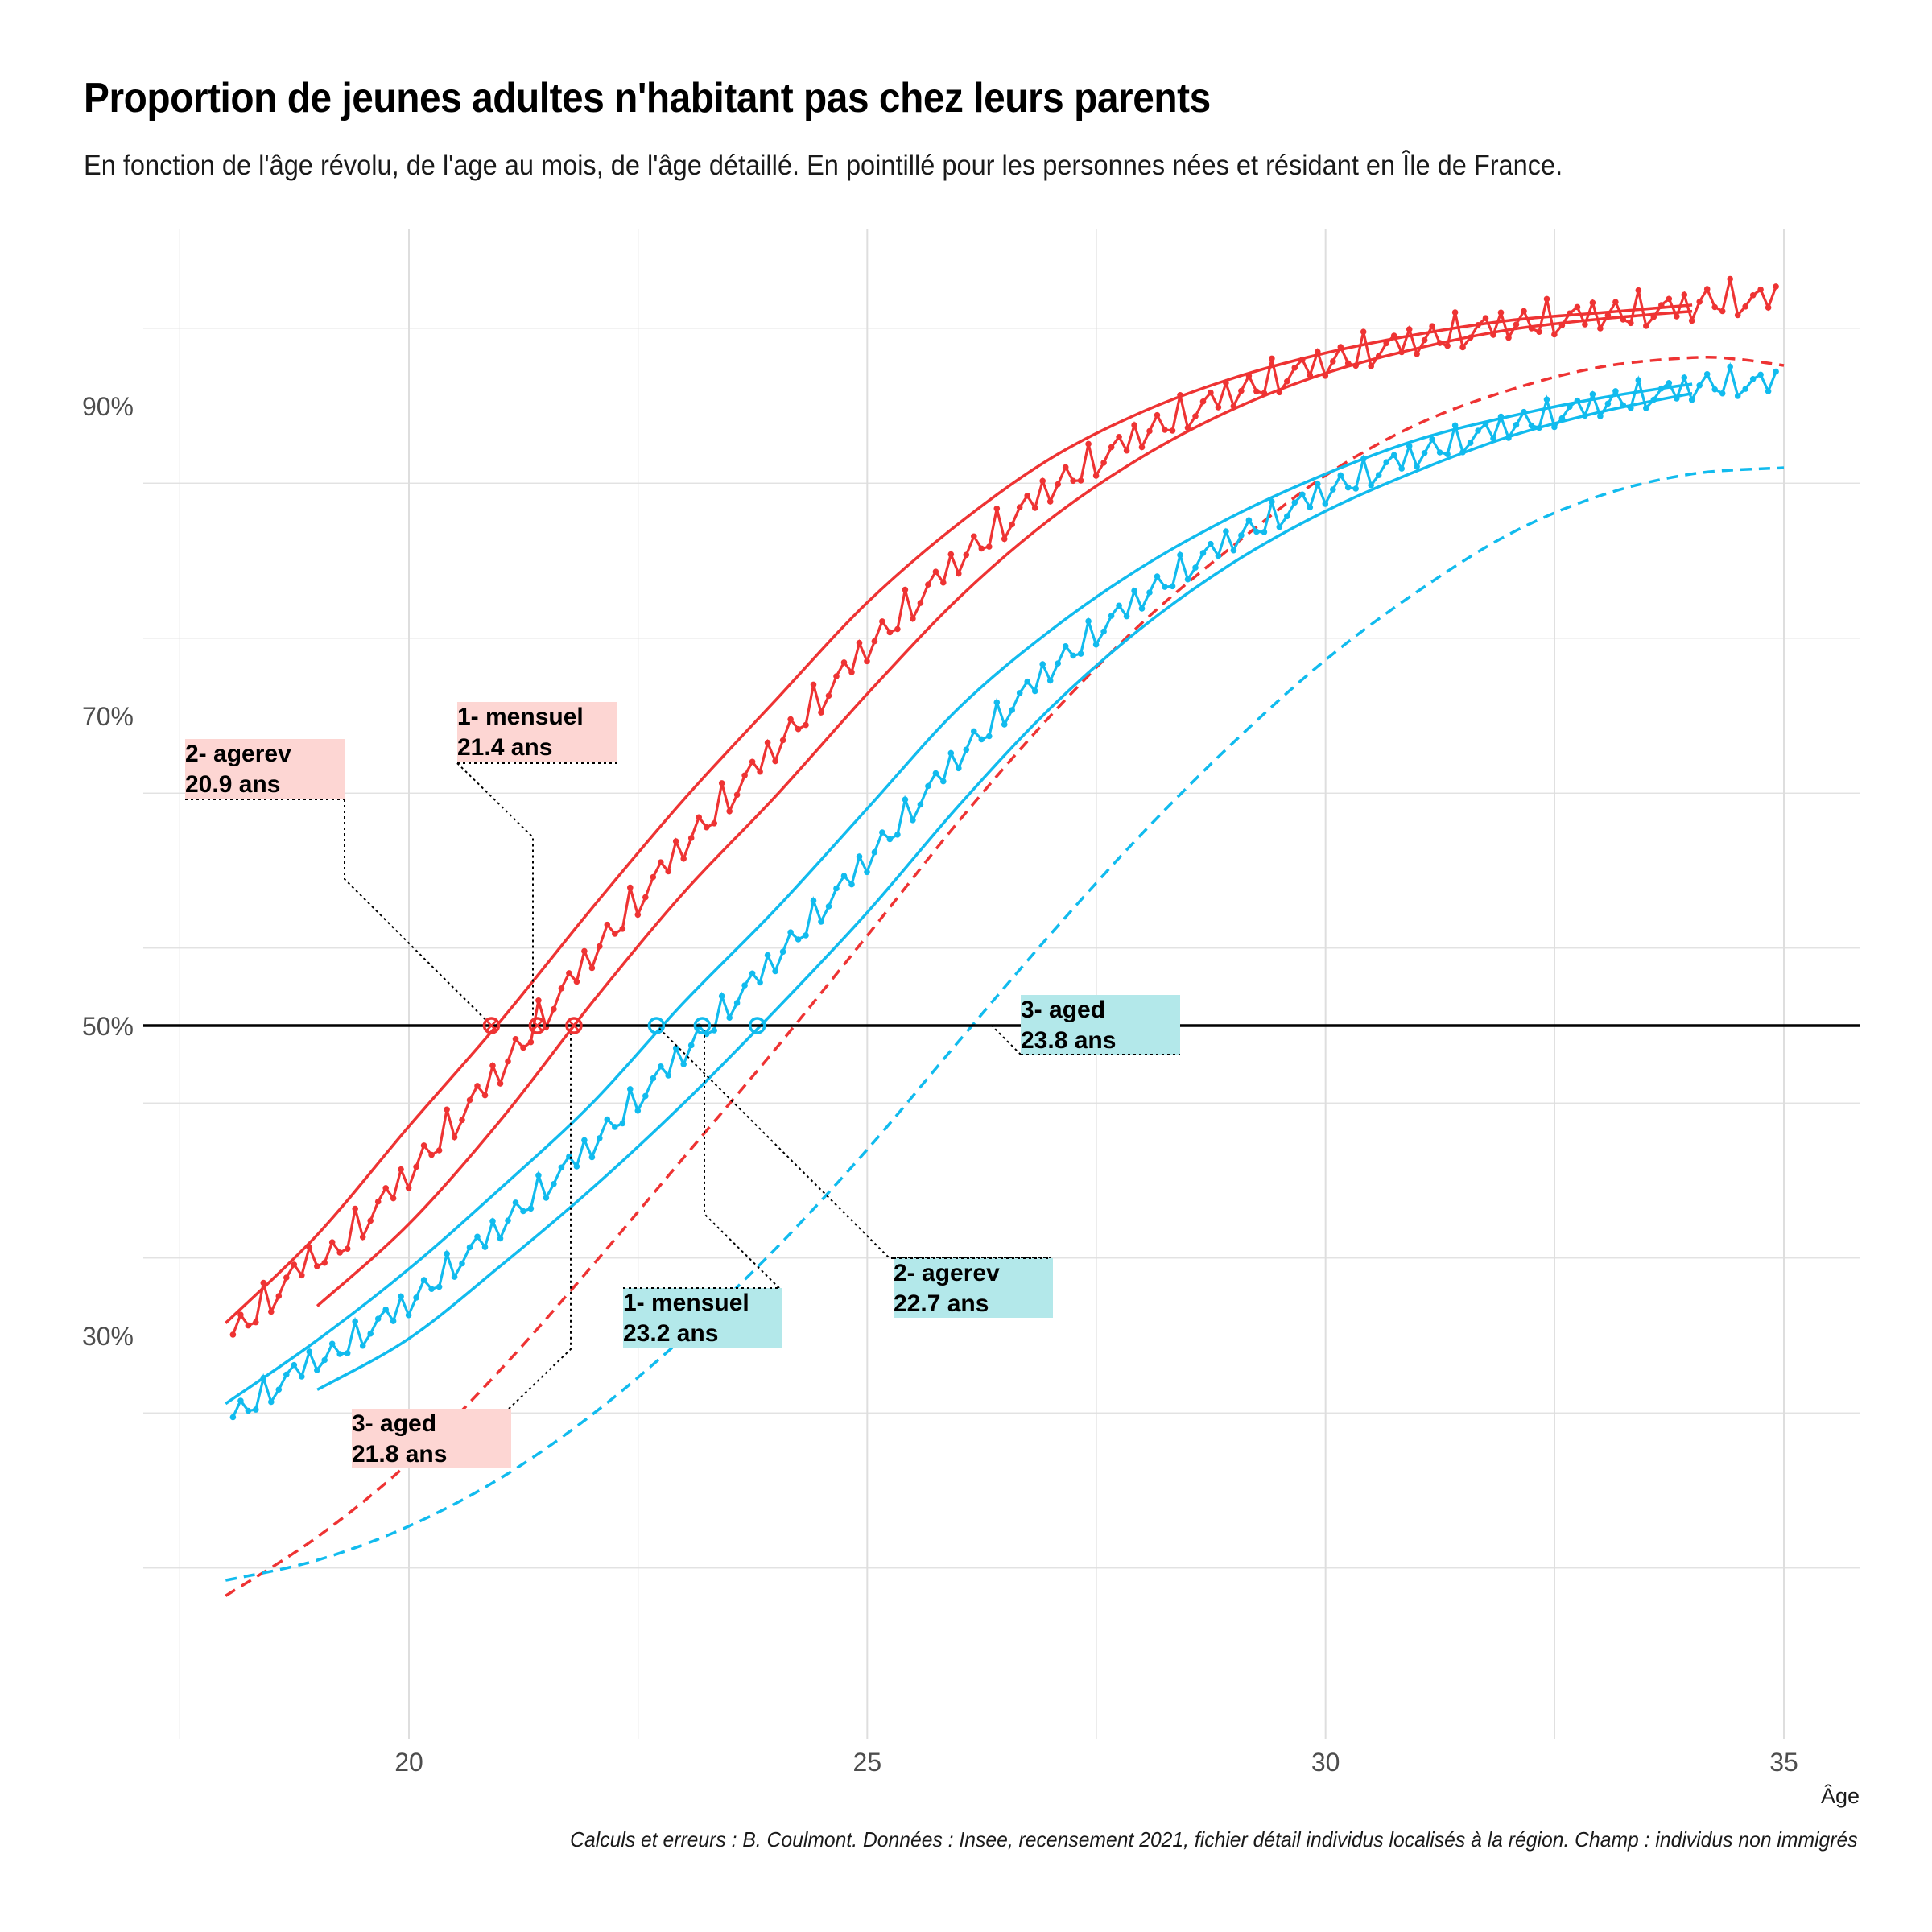 The width and height of the screenshot is (1932, 1932). Describe the element at coordinates (339, 883) in the screenshot. I see `annotation-red-1: 2- agerev 20.9 ans` at that location.